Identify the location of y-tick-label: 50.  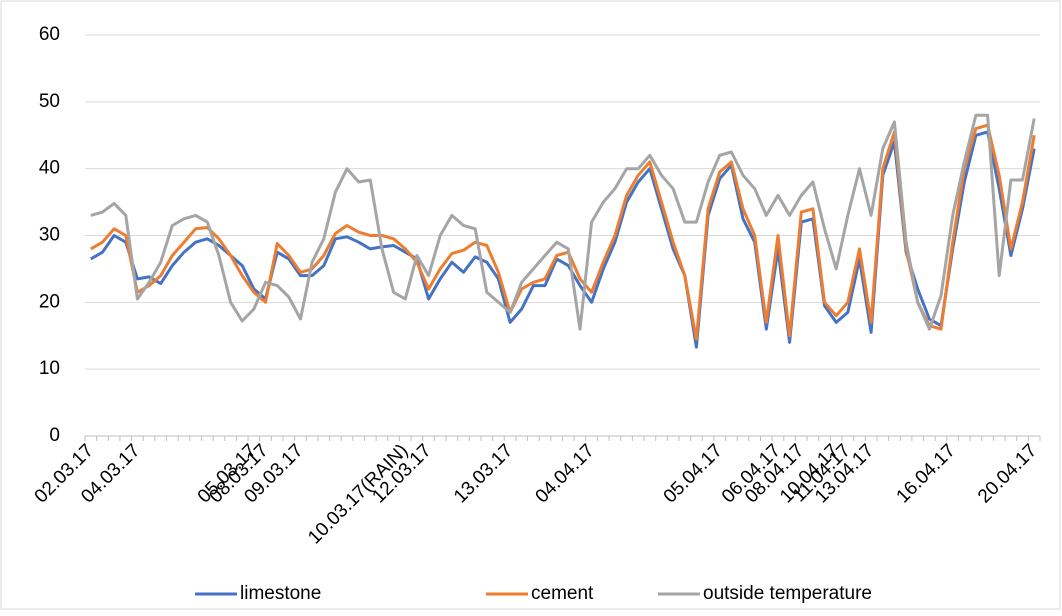
(49, 101).